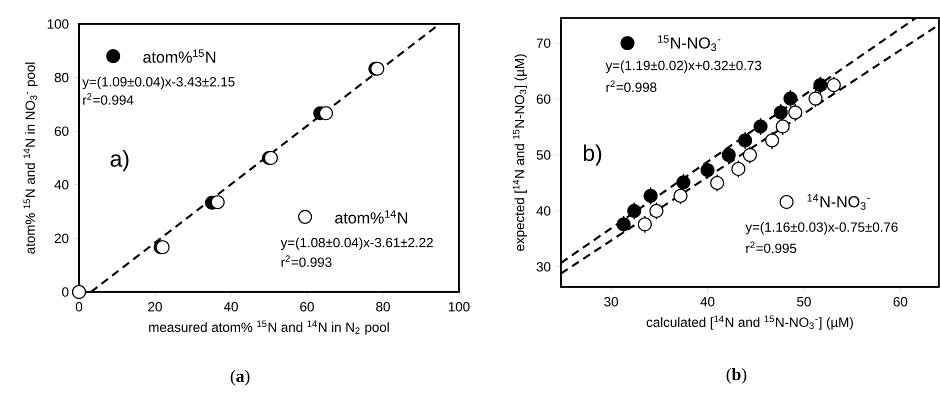 This screenshot has width=940, height=403. I want to click on annotation: r$^{2}$=0.993, so click(307, 261).